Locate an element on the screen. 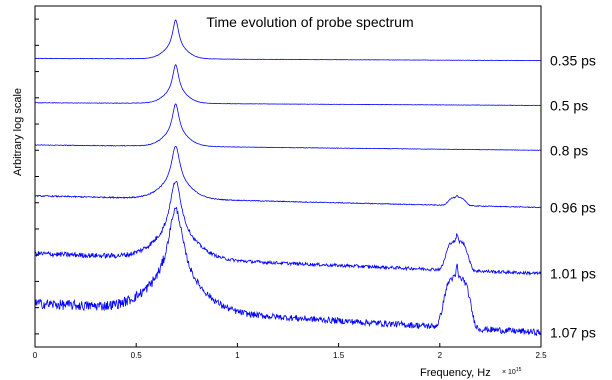 The height and width of the screenshot is (380, 612). series-label: 1.01 ps is located at coordinates (573, 274).